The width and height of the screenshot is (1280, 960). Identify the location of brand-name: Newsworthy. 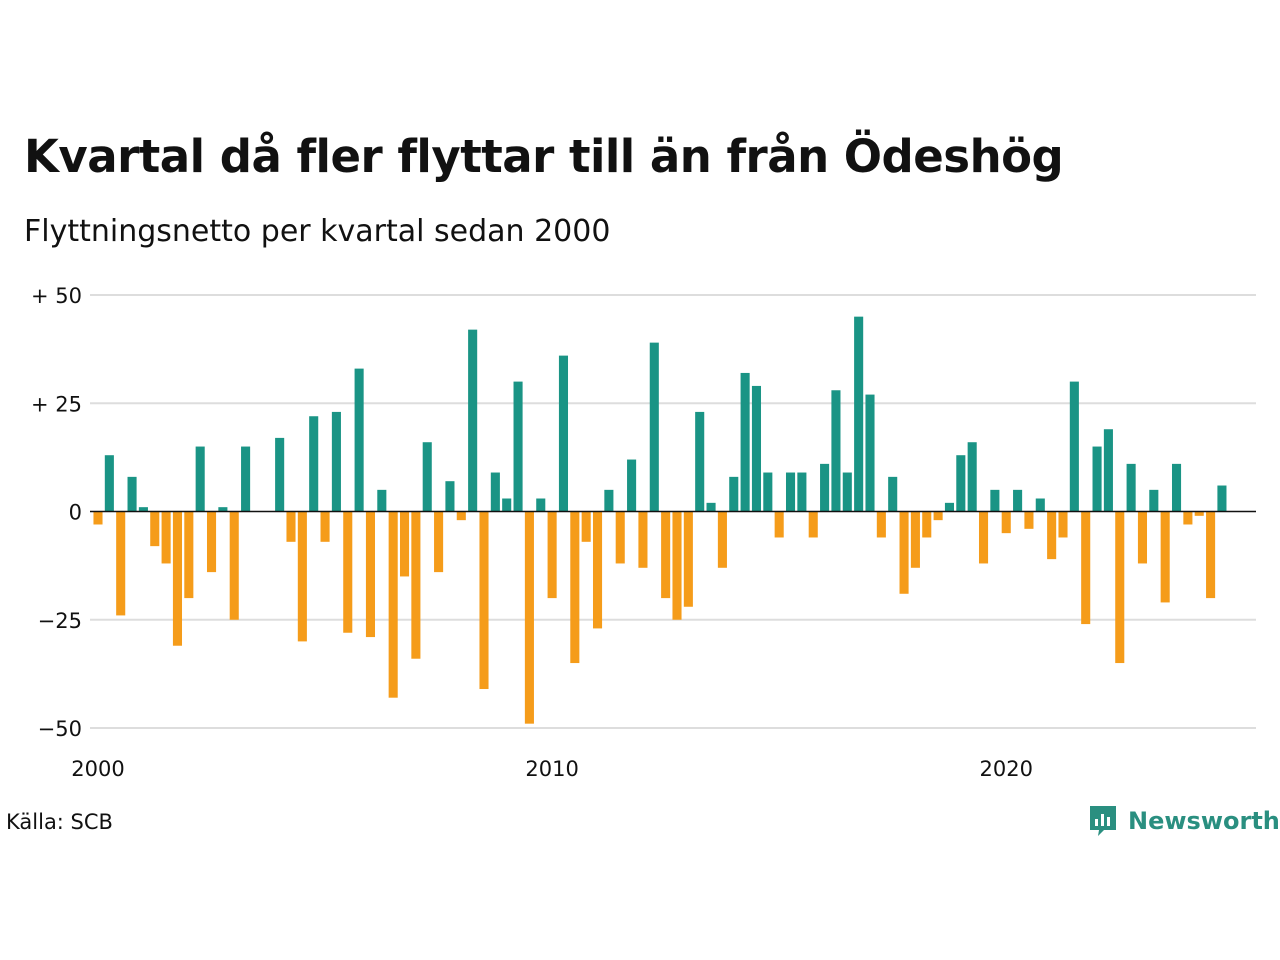
(1204, 821).